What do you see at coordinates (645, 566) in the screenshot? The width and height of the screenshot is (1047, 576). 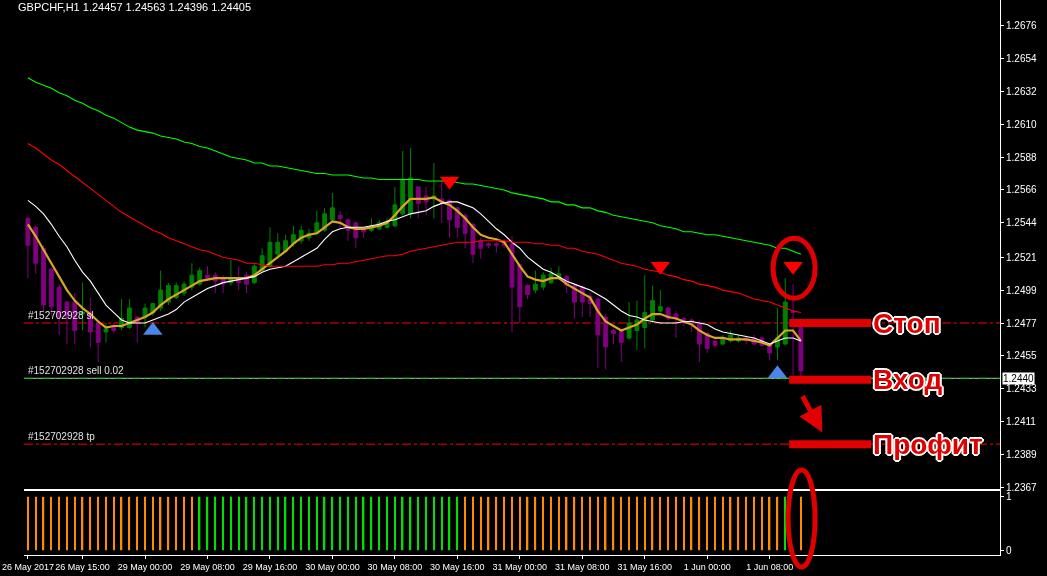 I see `x-tick-label: 31 May 16:00` at bounding box center [645, 566].